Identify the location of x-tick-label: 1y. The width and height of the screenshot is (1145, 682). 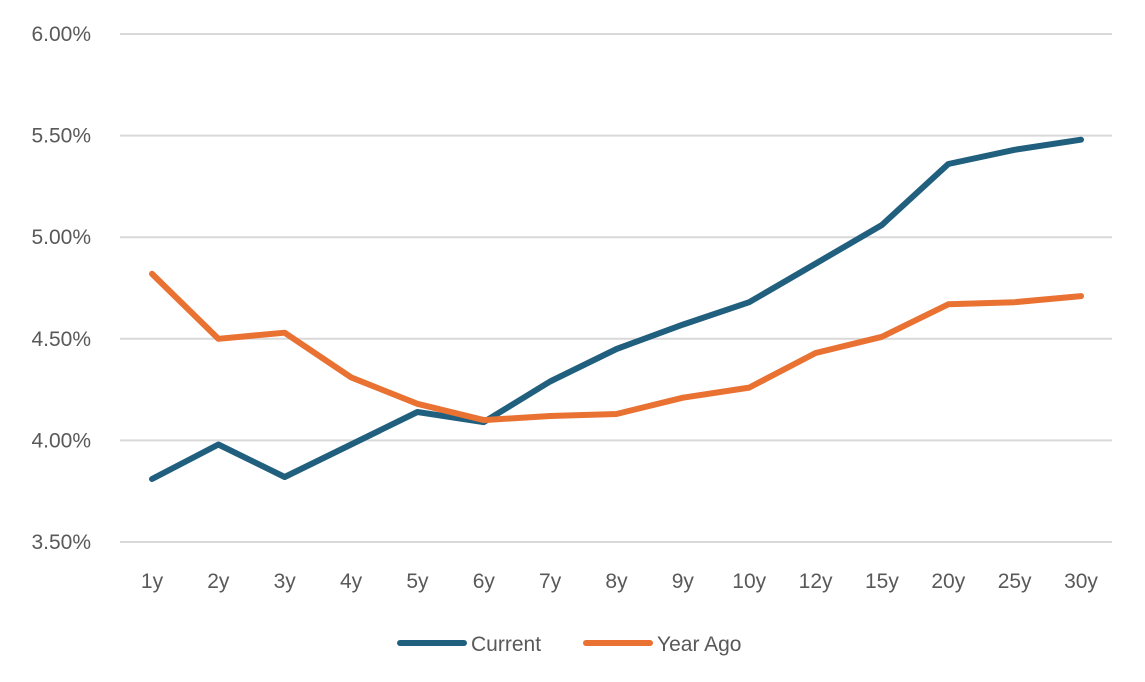
(152, 581).